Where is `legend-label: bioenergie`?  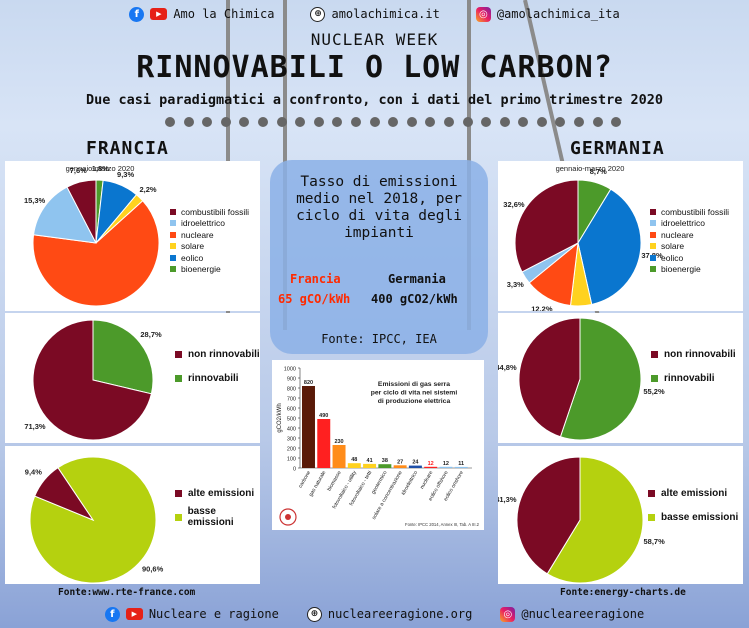 legend-label: bioenergie is located at coordinates (681, 269).